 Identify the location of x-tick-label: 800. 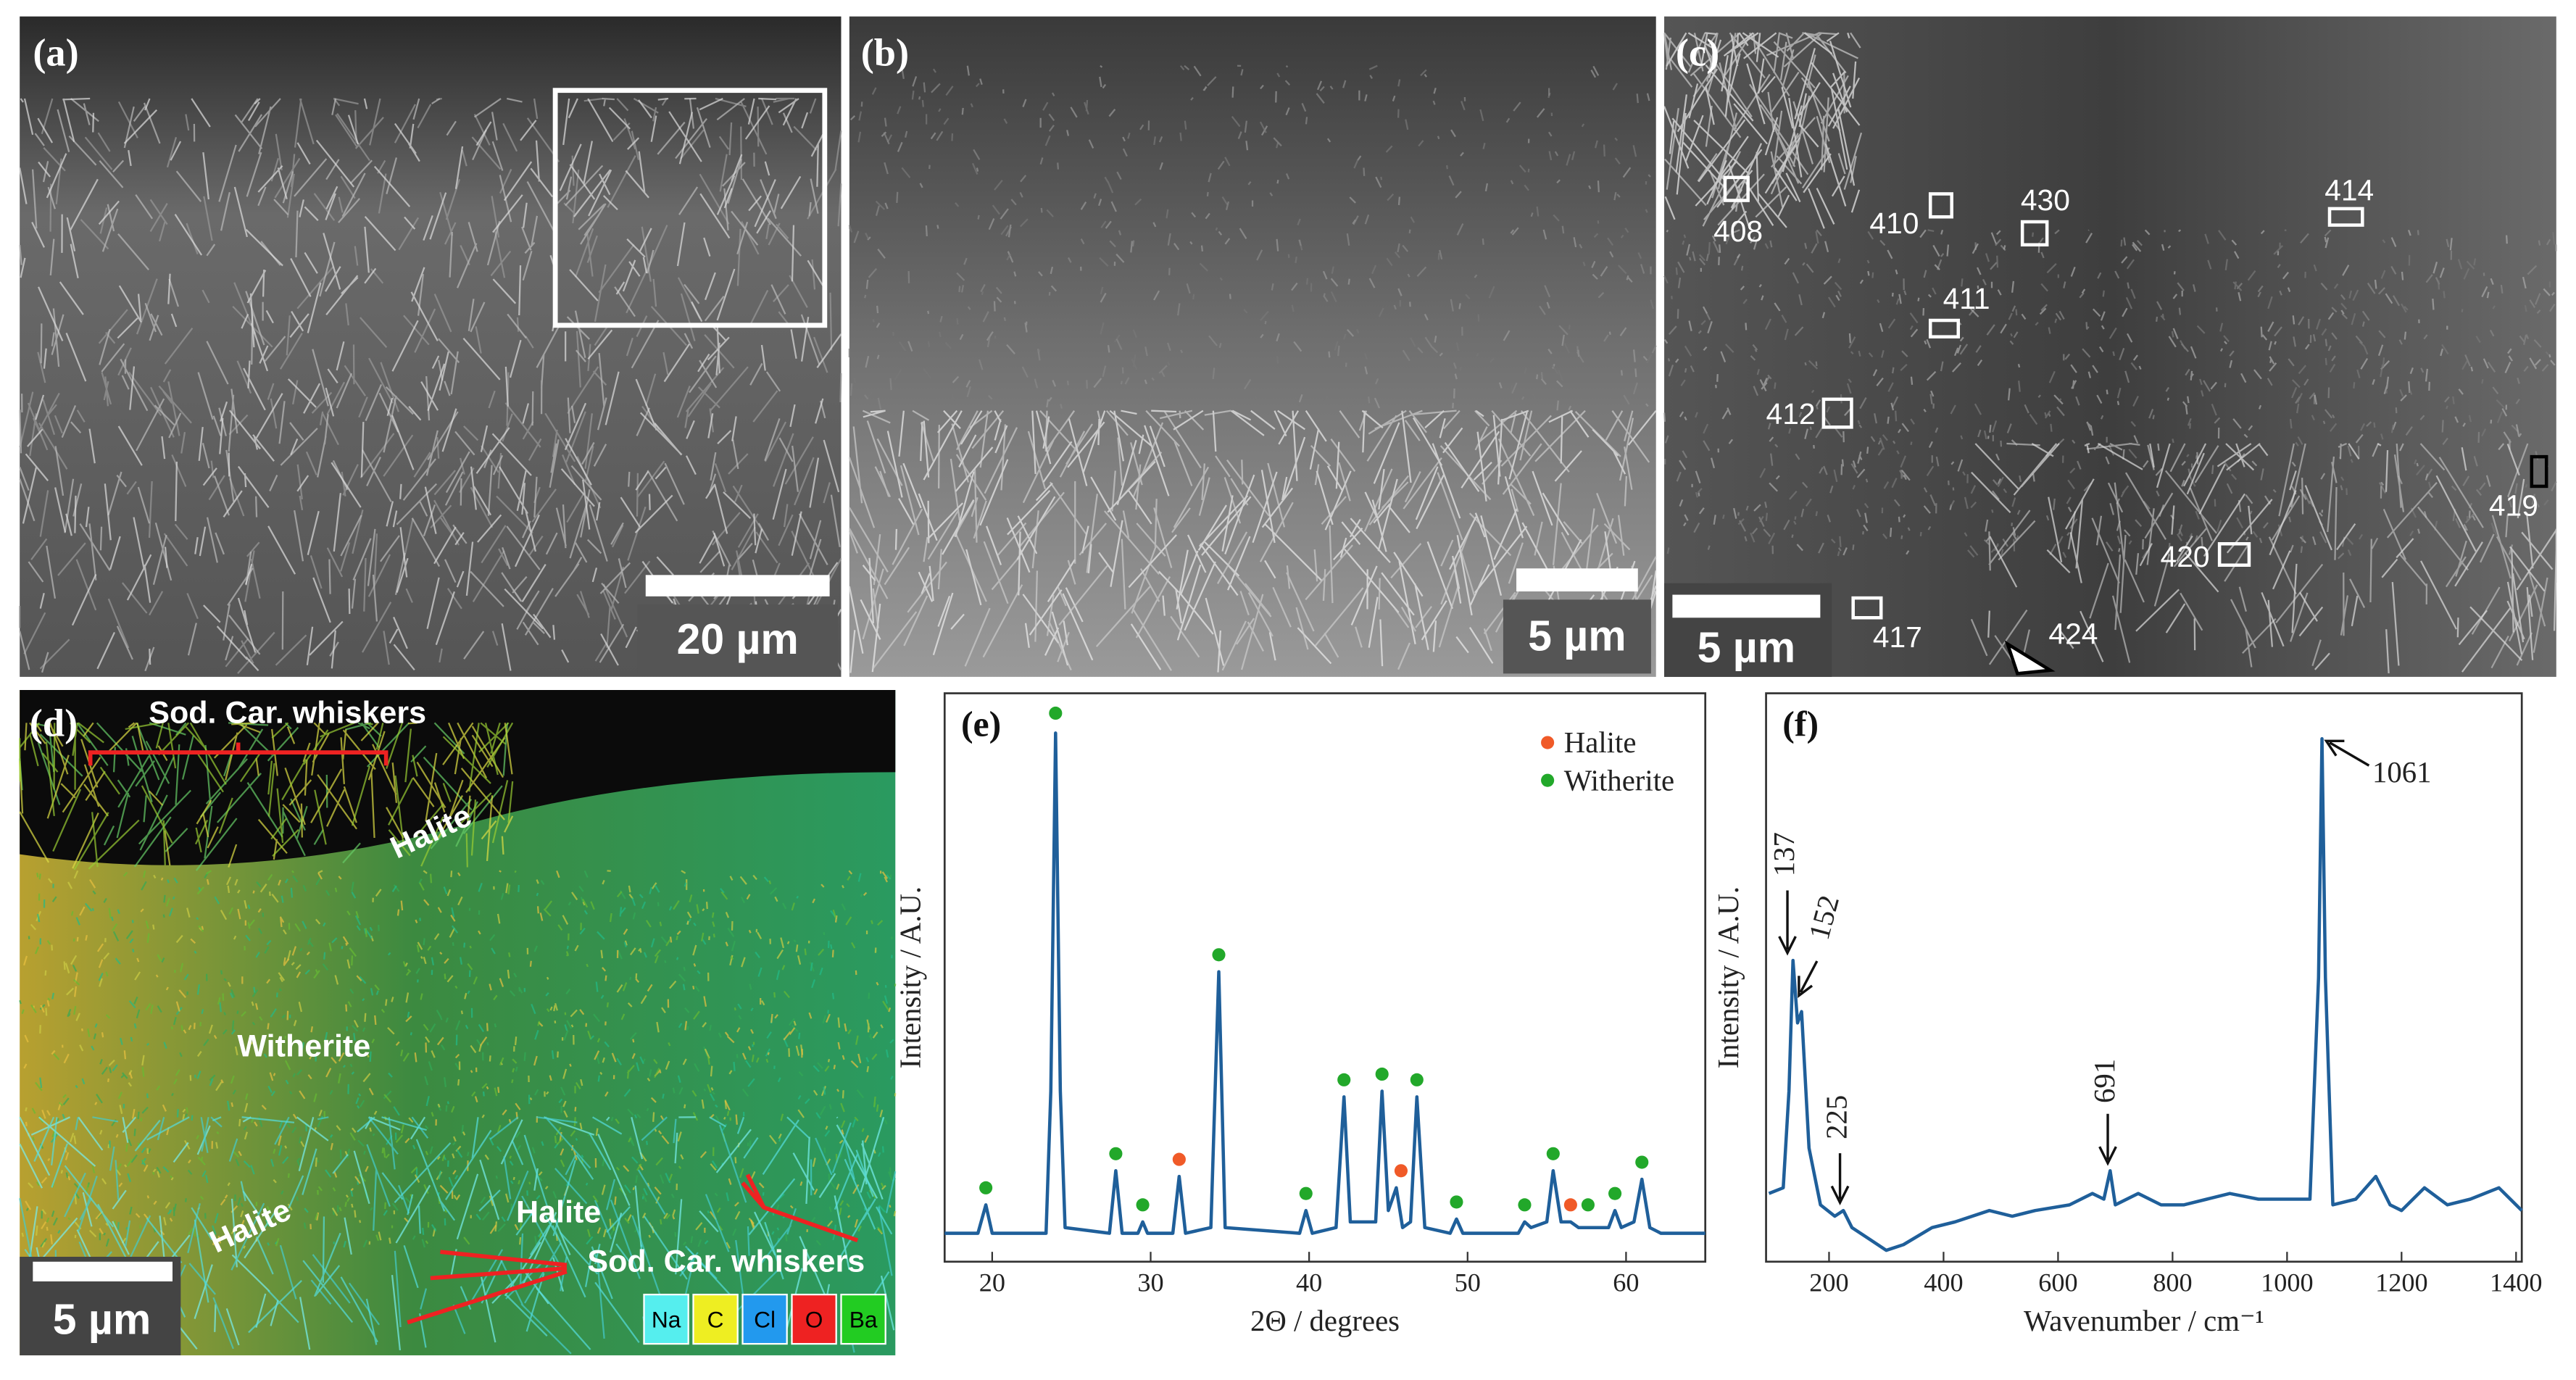
(2172, 1282).